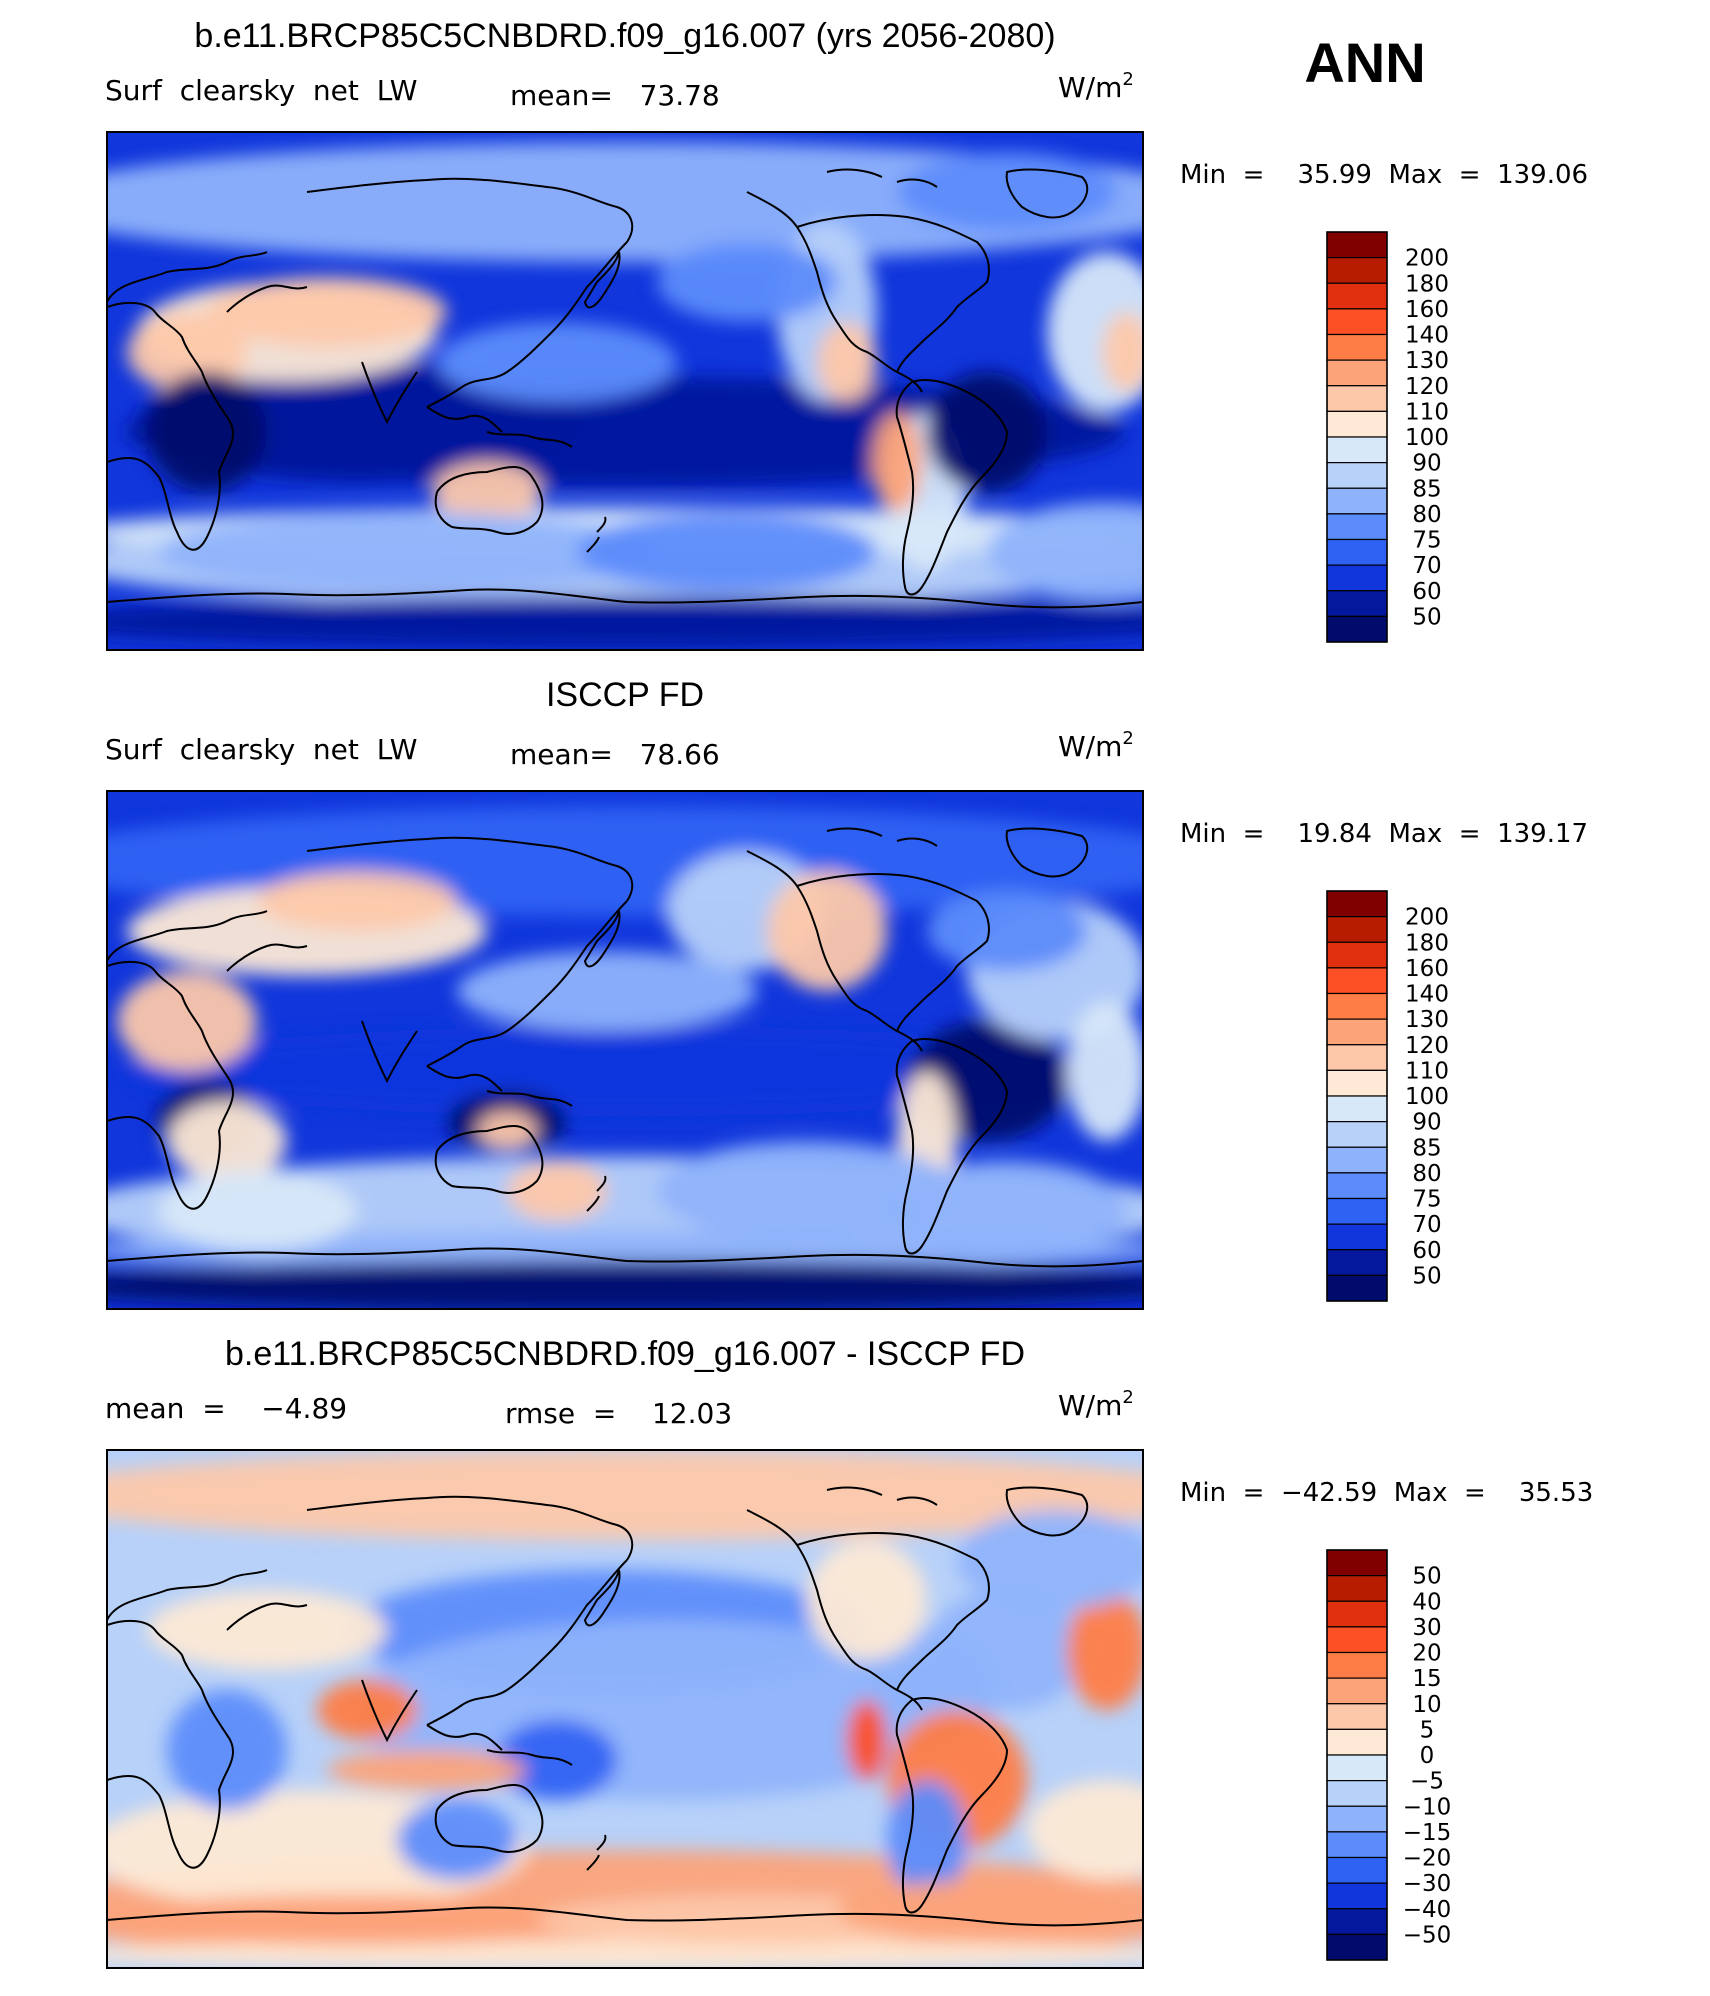  I want to click on season-label: ANN, so click(1364, 62).